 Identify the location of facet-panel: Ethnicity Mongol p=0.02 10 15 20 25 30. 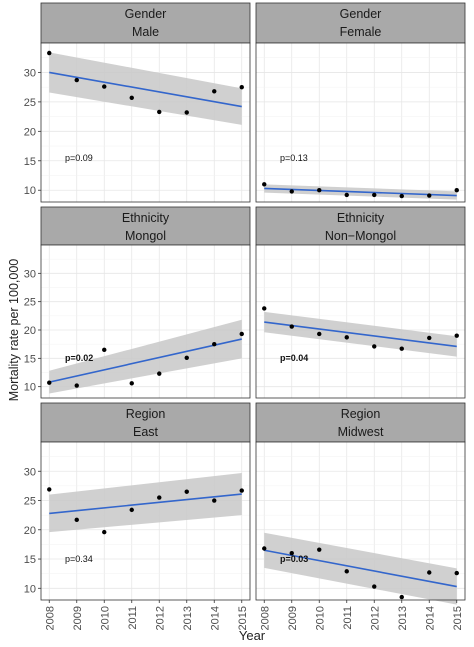
(137, 302).